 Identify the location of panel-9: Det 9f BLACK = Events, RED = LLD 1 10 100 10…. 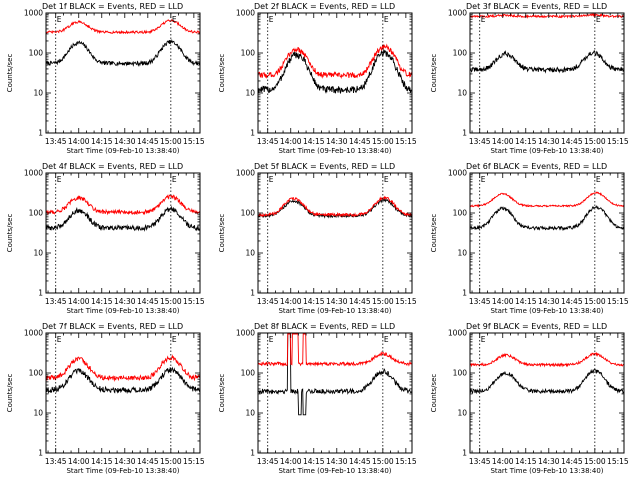
(529, 398).